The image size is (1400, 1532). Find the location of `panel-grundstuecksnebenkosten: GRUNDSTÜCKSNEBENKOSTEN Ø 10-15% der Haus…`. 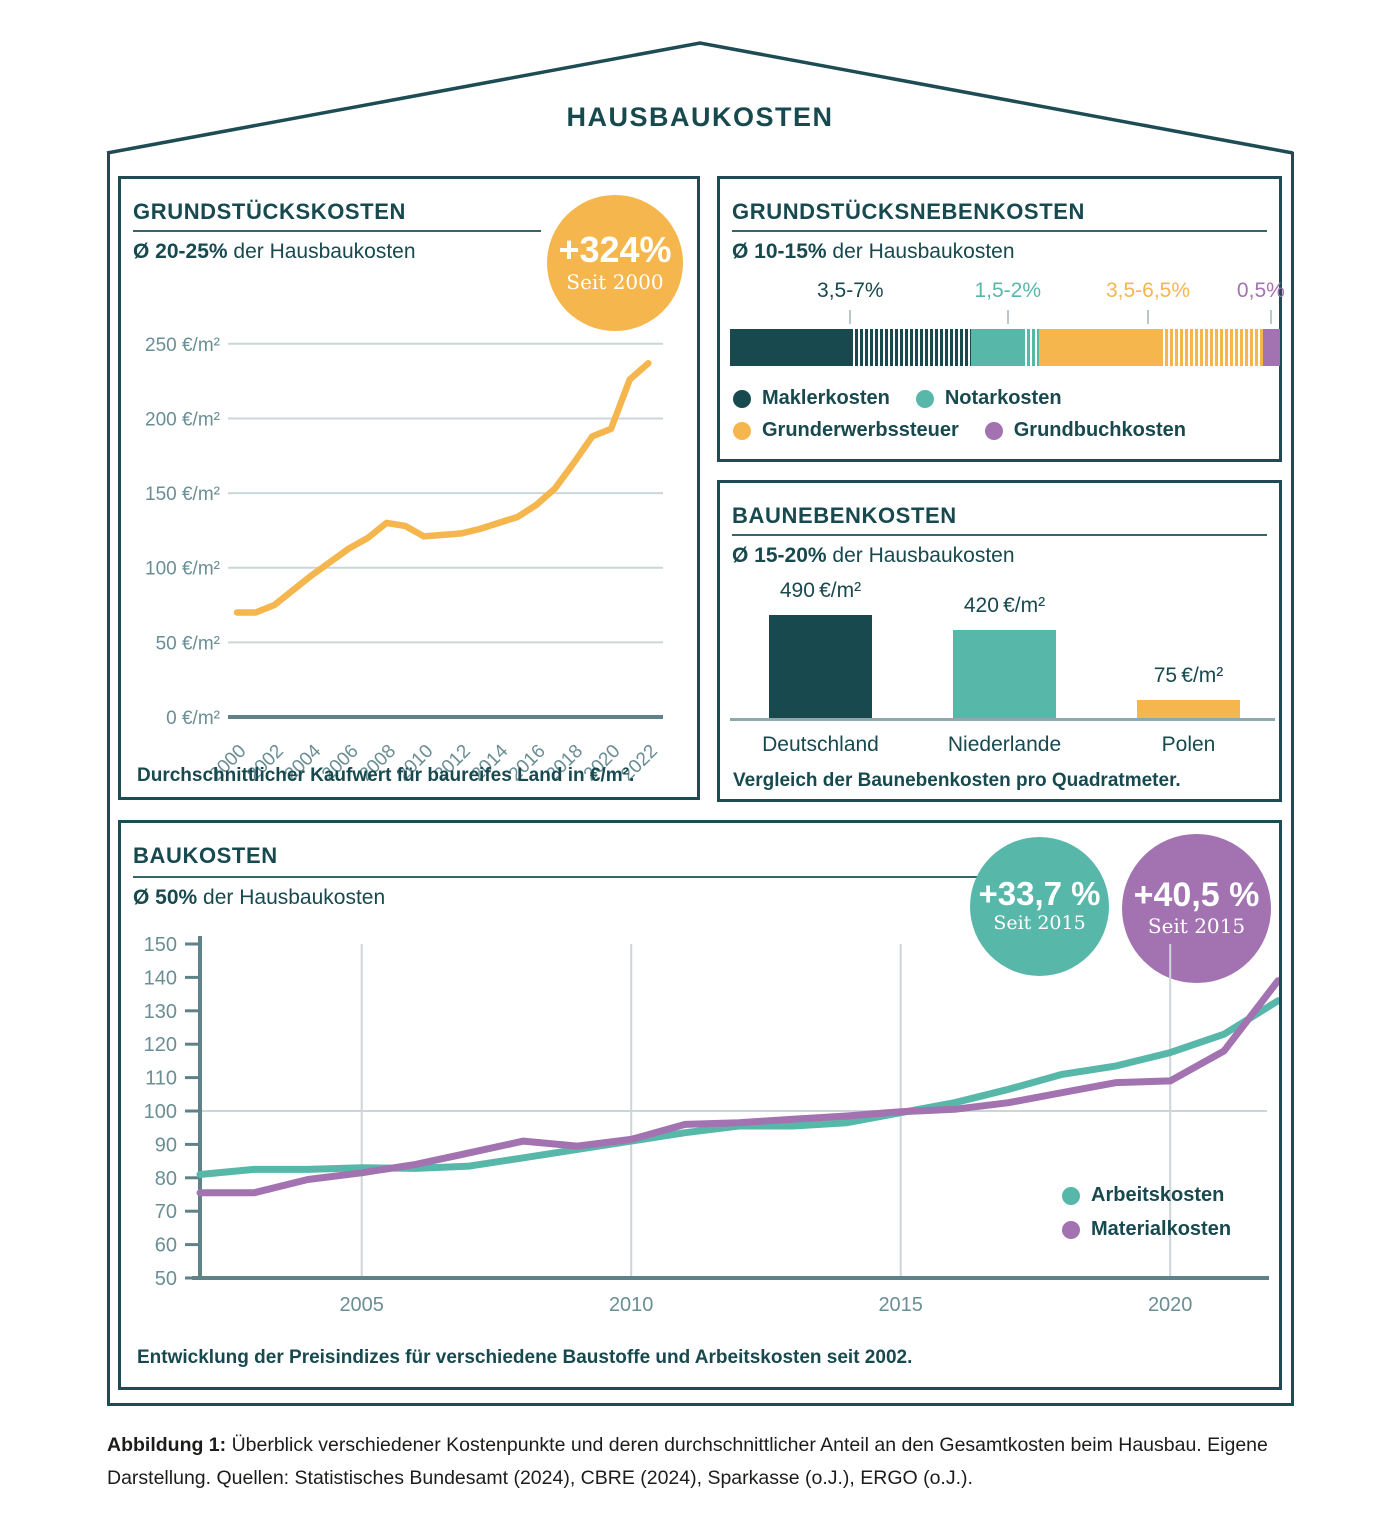

panel-grundstuecksnebenkosten: GRUNDSTÜCKSNEBENKOSTEN Ø 10-15% der Haus… is located at coordinates (1001, 319).